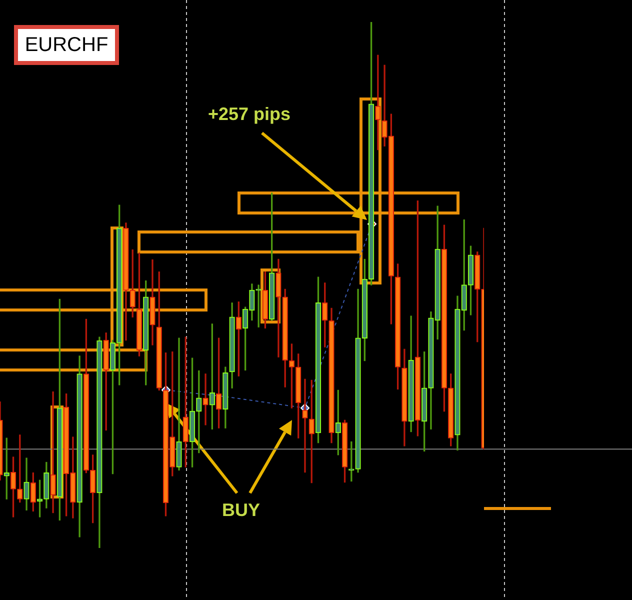  I want to click on annotation: BUY, so click(241, 510).